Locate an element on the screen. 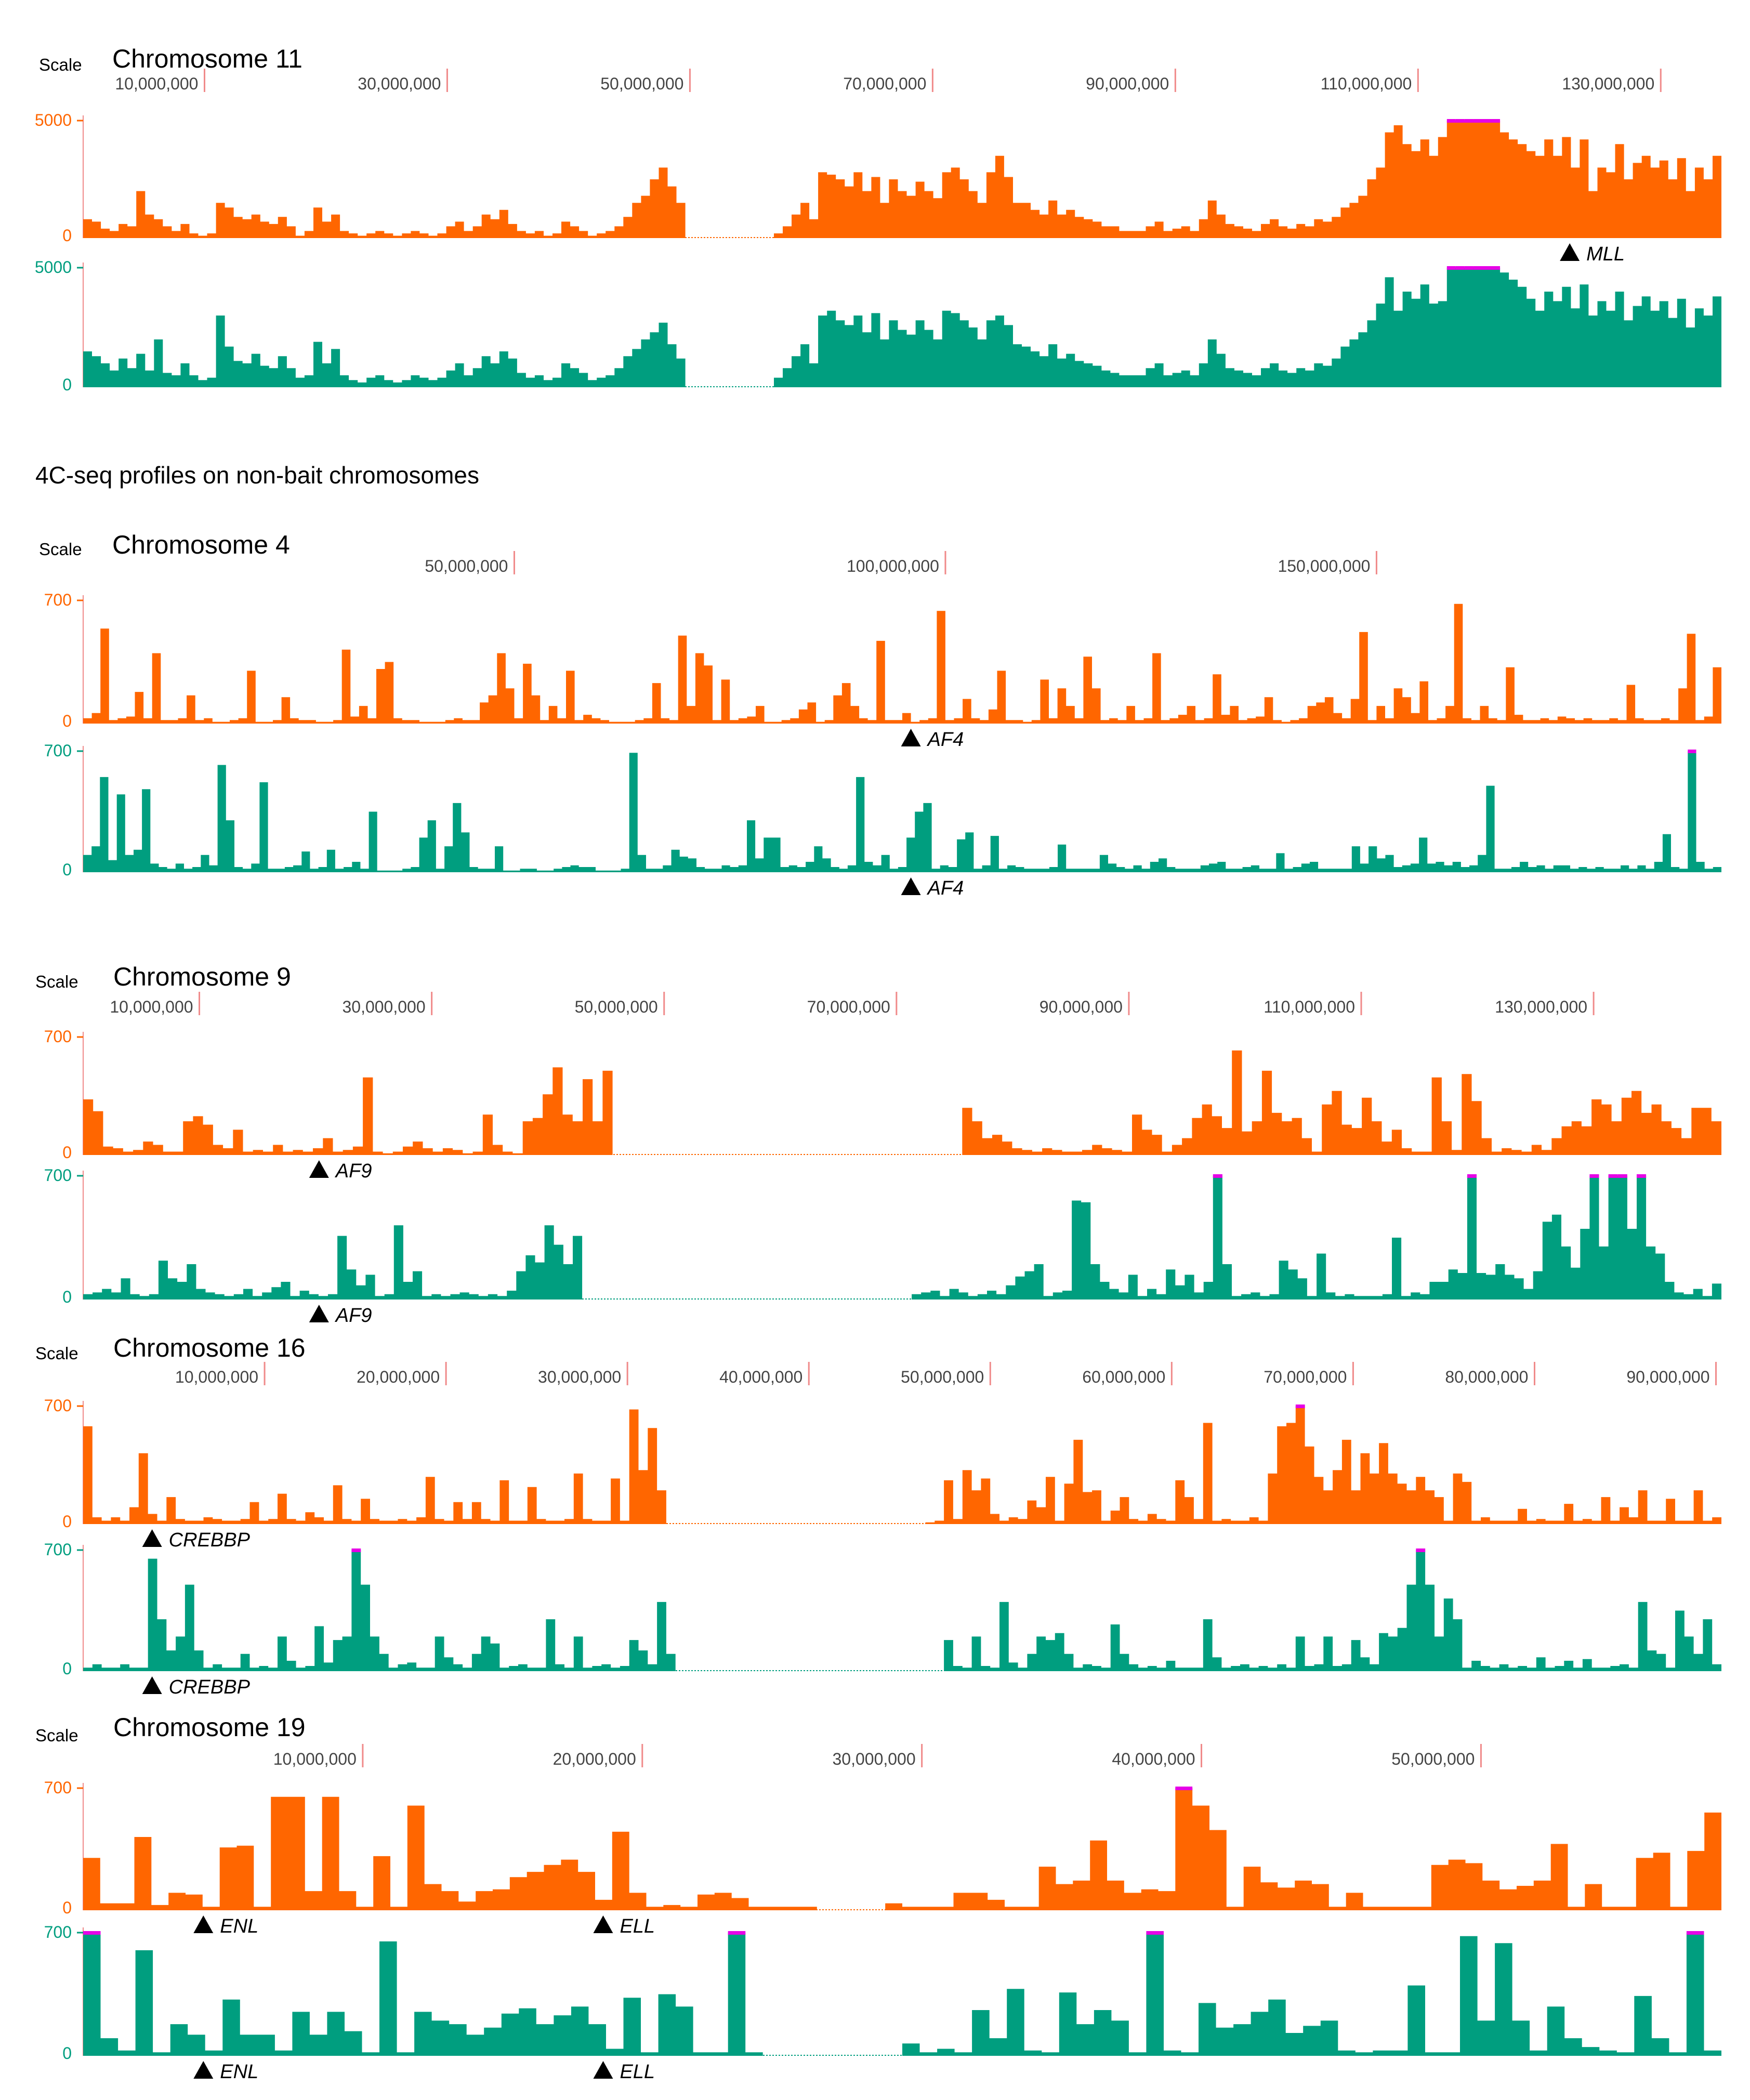 Image resolution: width=1750 pixels, height=2100 pixels. x-tick-label: 20,000,000 is located at coordinates (398, 1377).